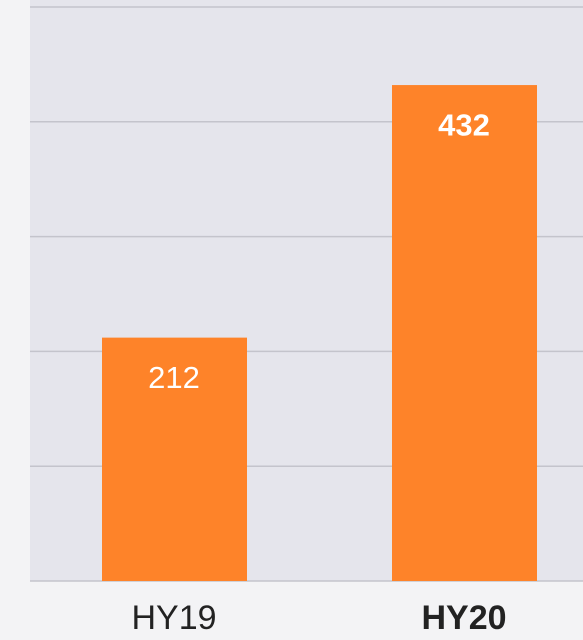  I want to click on value-label: 432, so click(464, 124).